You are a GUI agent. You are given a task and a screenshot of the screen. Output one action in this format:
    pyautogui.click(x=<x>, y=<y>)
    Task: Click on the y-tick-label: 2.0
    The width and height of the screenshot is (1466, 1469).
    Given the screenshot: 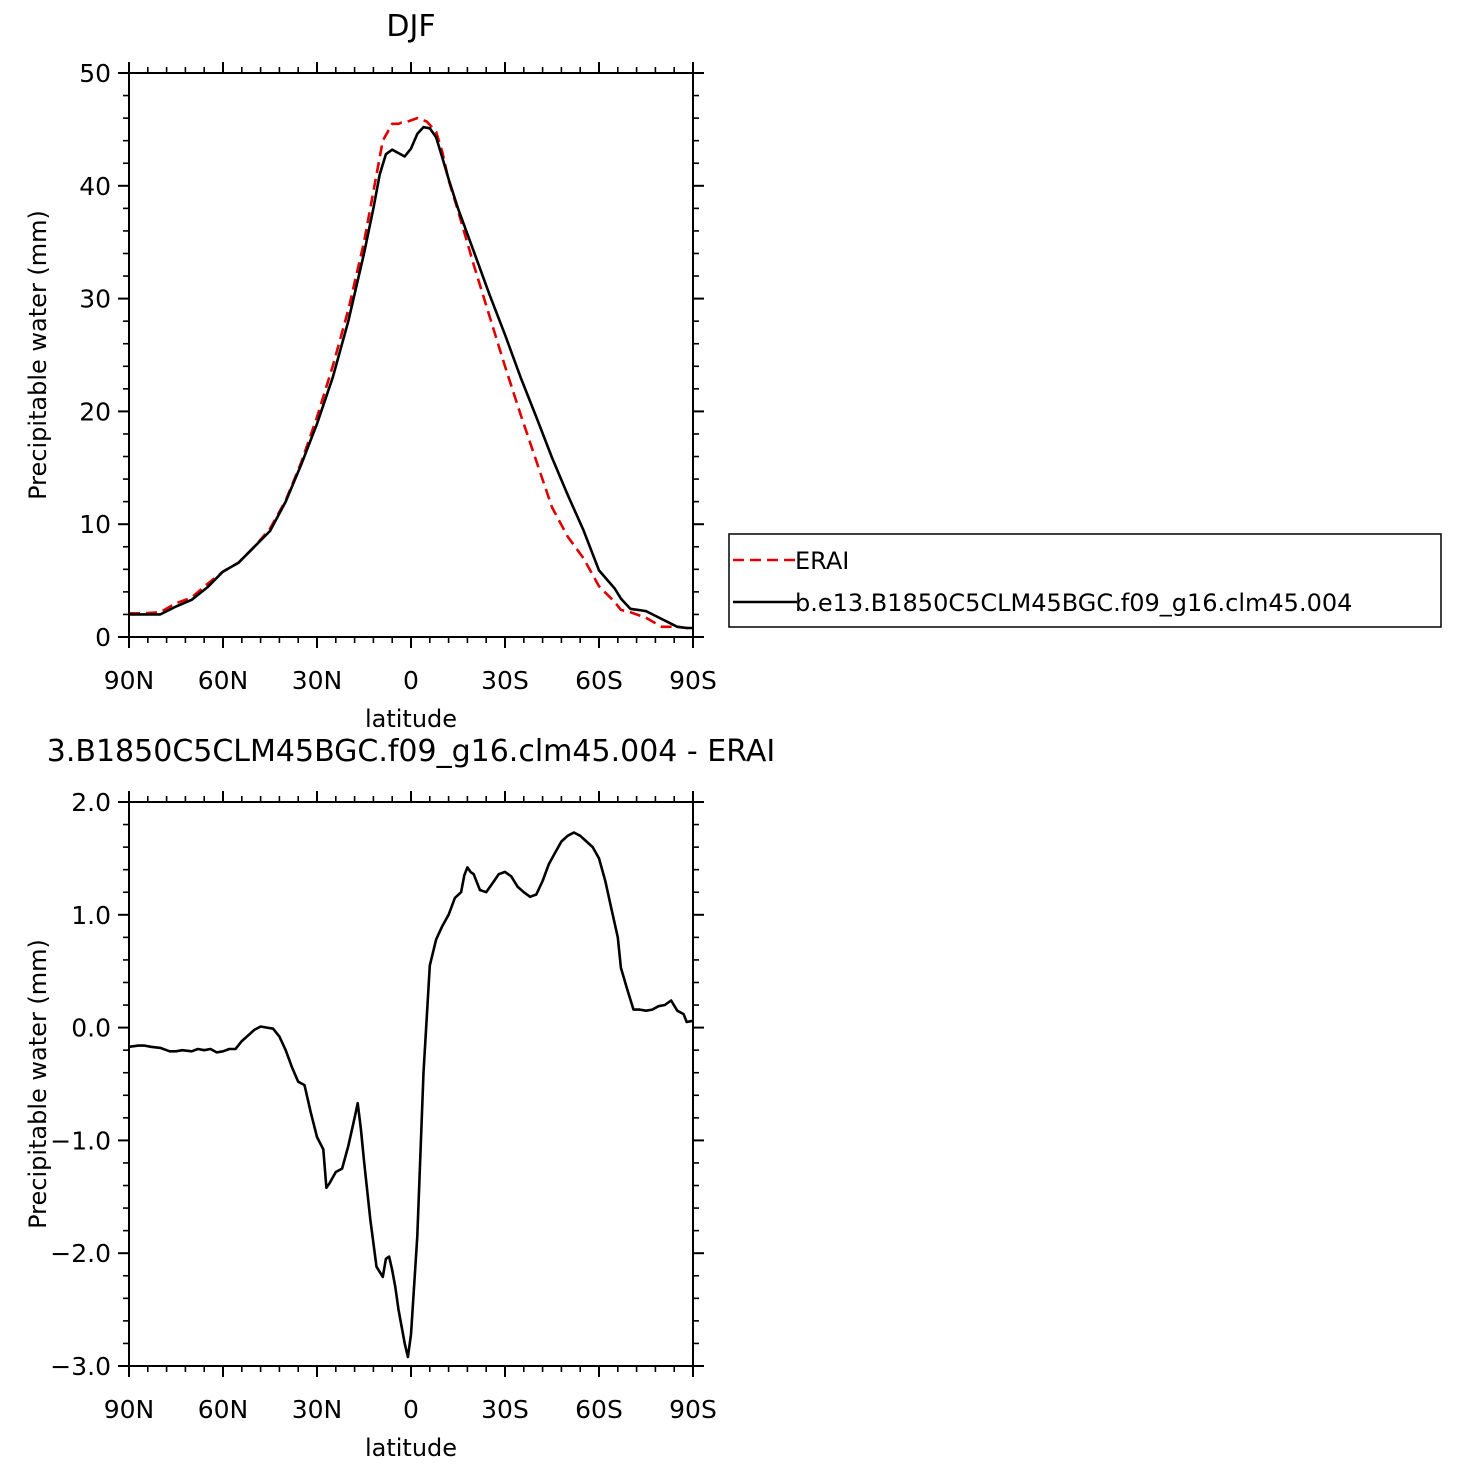 What is the action you would take?
    pyautogui.click(x=91, y=802)
    